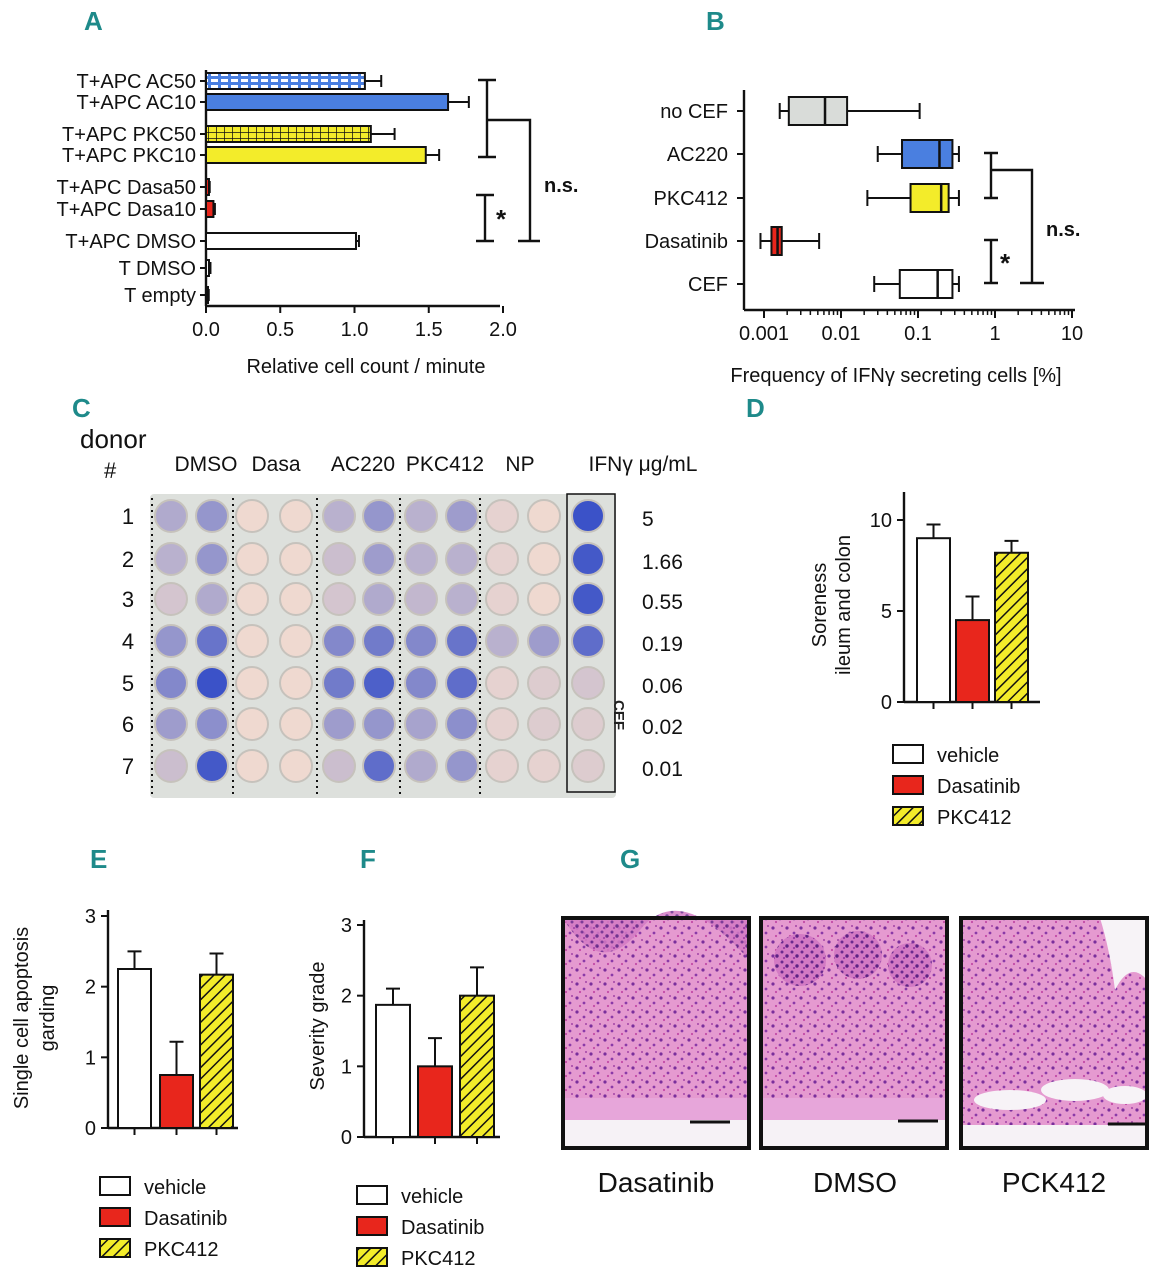 The height and width of the screenshot is (1280, 1165). I want to click on elispot-column-header: IFNγ μg/mL, so click(643, 464).